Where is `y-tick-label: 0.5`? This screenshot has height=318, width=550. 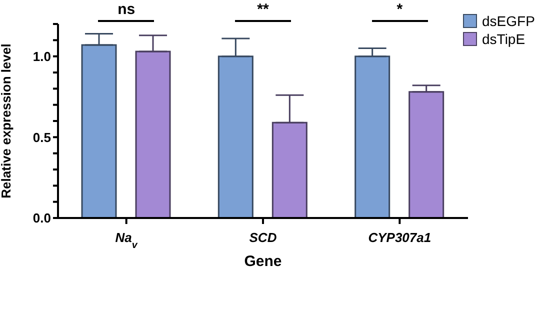 y-tick-label: 0.5 is located at coordinates (41, 137).